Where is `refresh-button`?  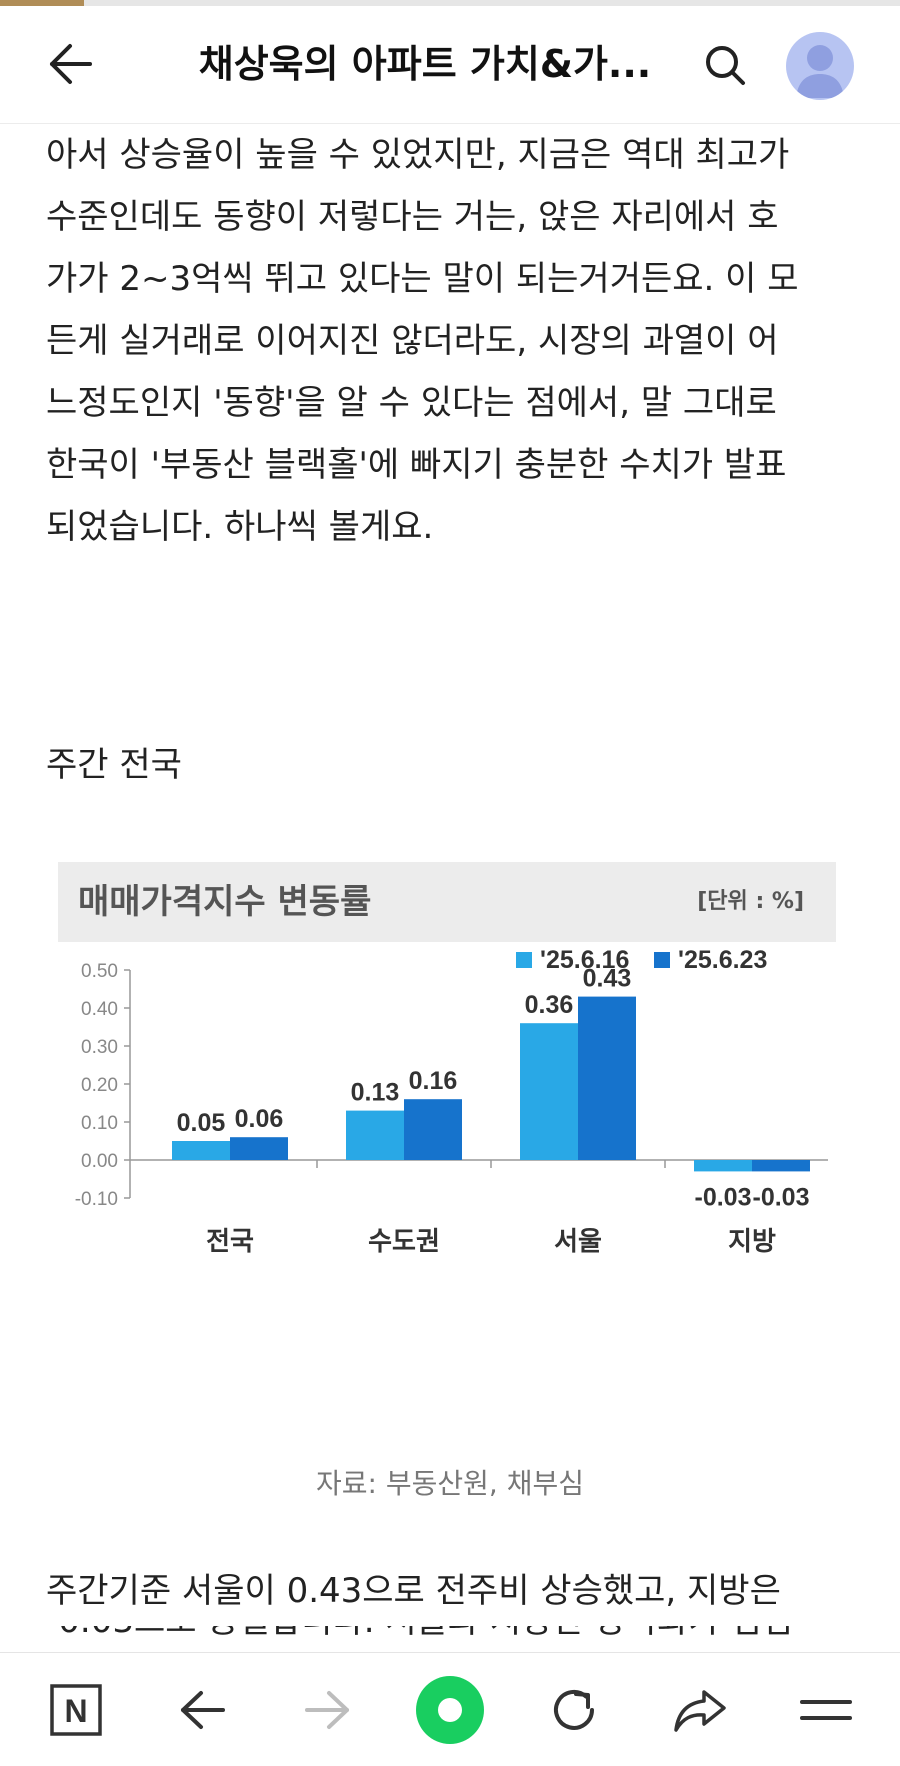 refresh-button is located at coordinates (574, 1710).